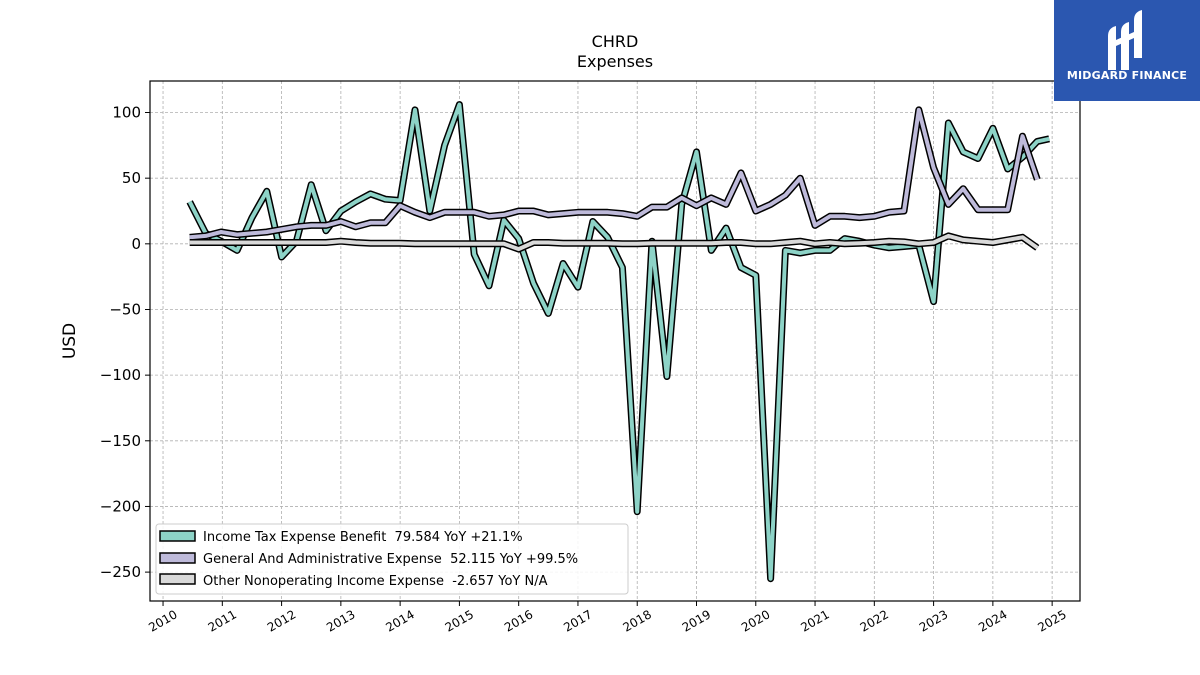 Image resolution: width=1200 pixels, height=675 pixels. What do you see at coordinates (222, 620) in the screenshot?
I see `x-tick-label: 2011` at bounding box center [222, 620].